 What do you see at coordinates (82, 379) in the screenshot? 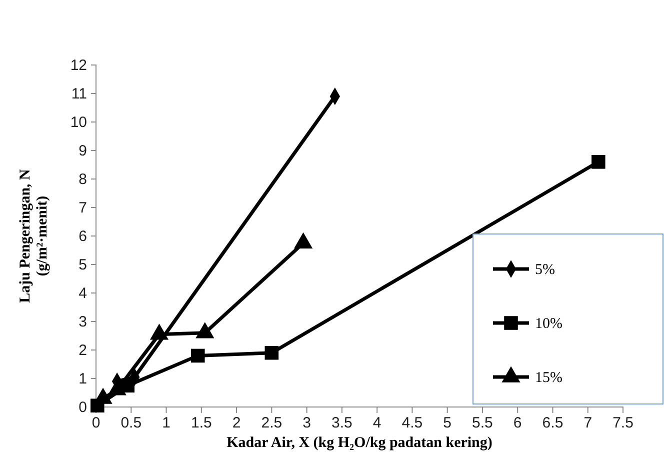
I see `y-tick-label: 1` at bounding box center [82, 379].